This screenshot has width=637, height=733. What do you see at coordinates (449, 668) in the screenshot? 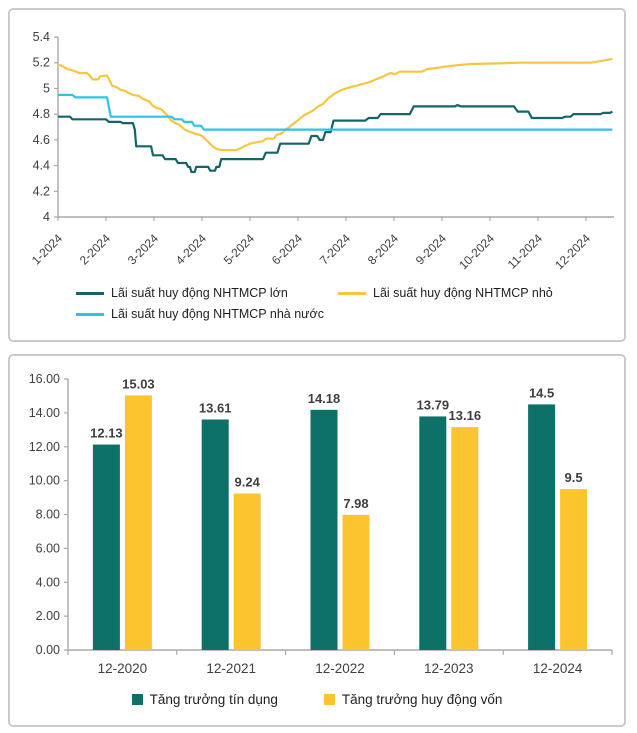
I see `x-category-label: 12-2023` at bounding box center [449, 668].